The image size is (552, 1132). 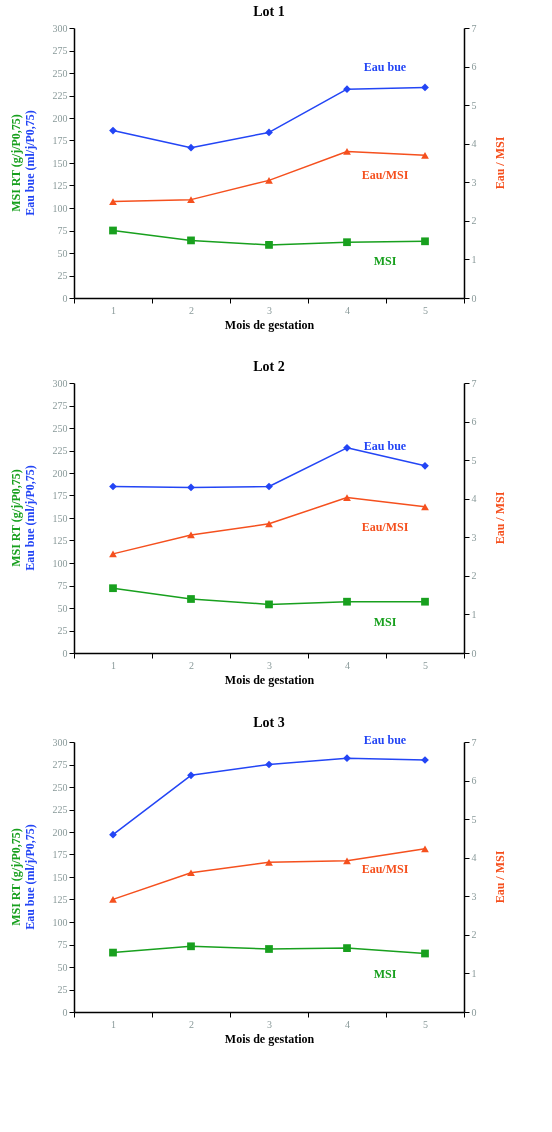 I want to click on y-tick-label: 25, so click(x=62, y=630).